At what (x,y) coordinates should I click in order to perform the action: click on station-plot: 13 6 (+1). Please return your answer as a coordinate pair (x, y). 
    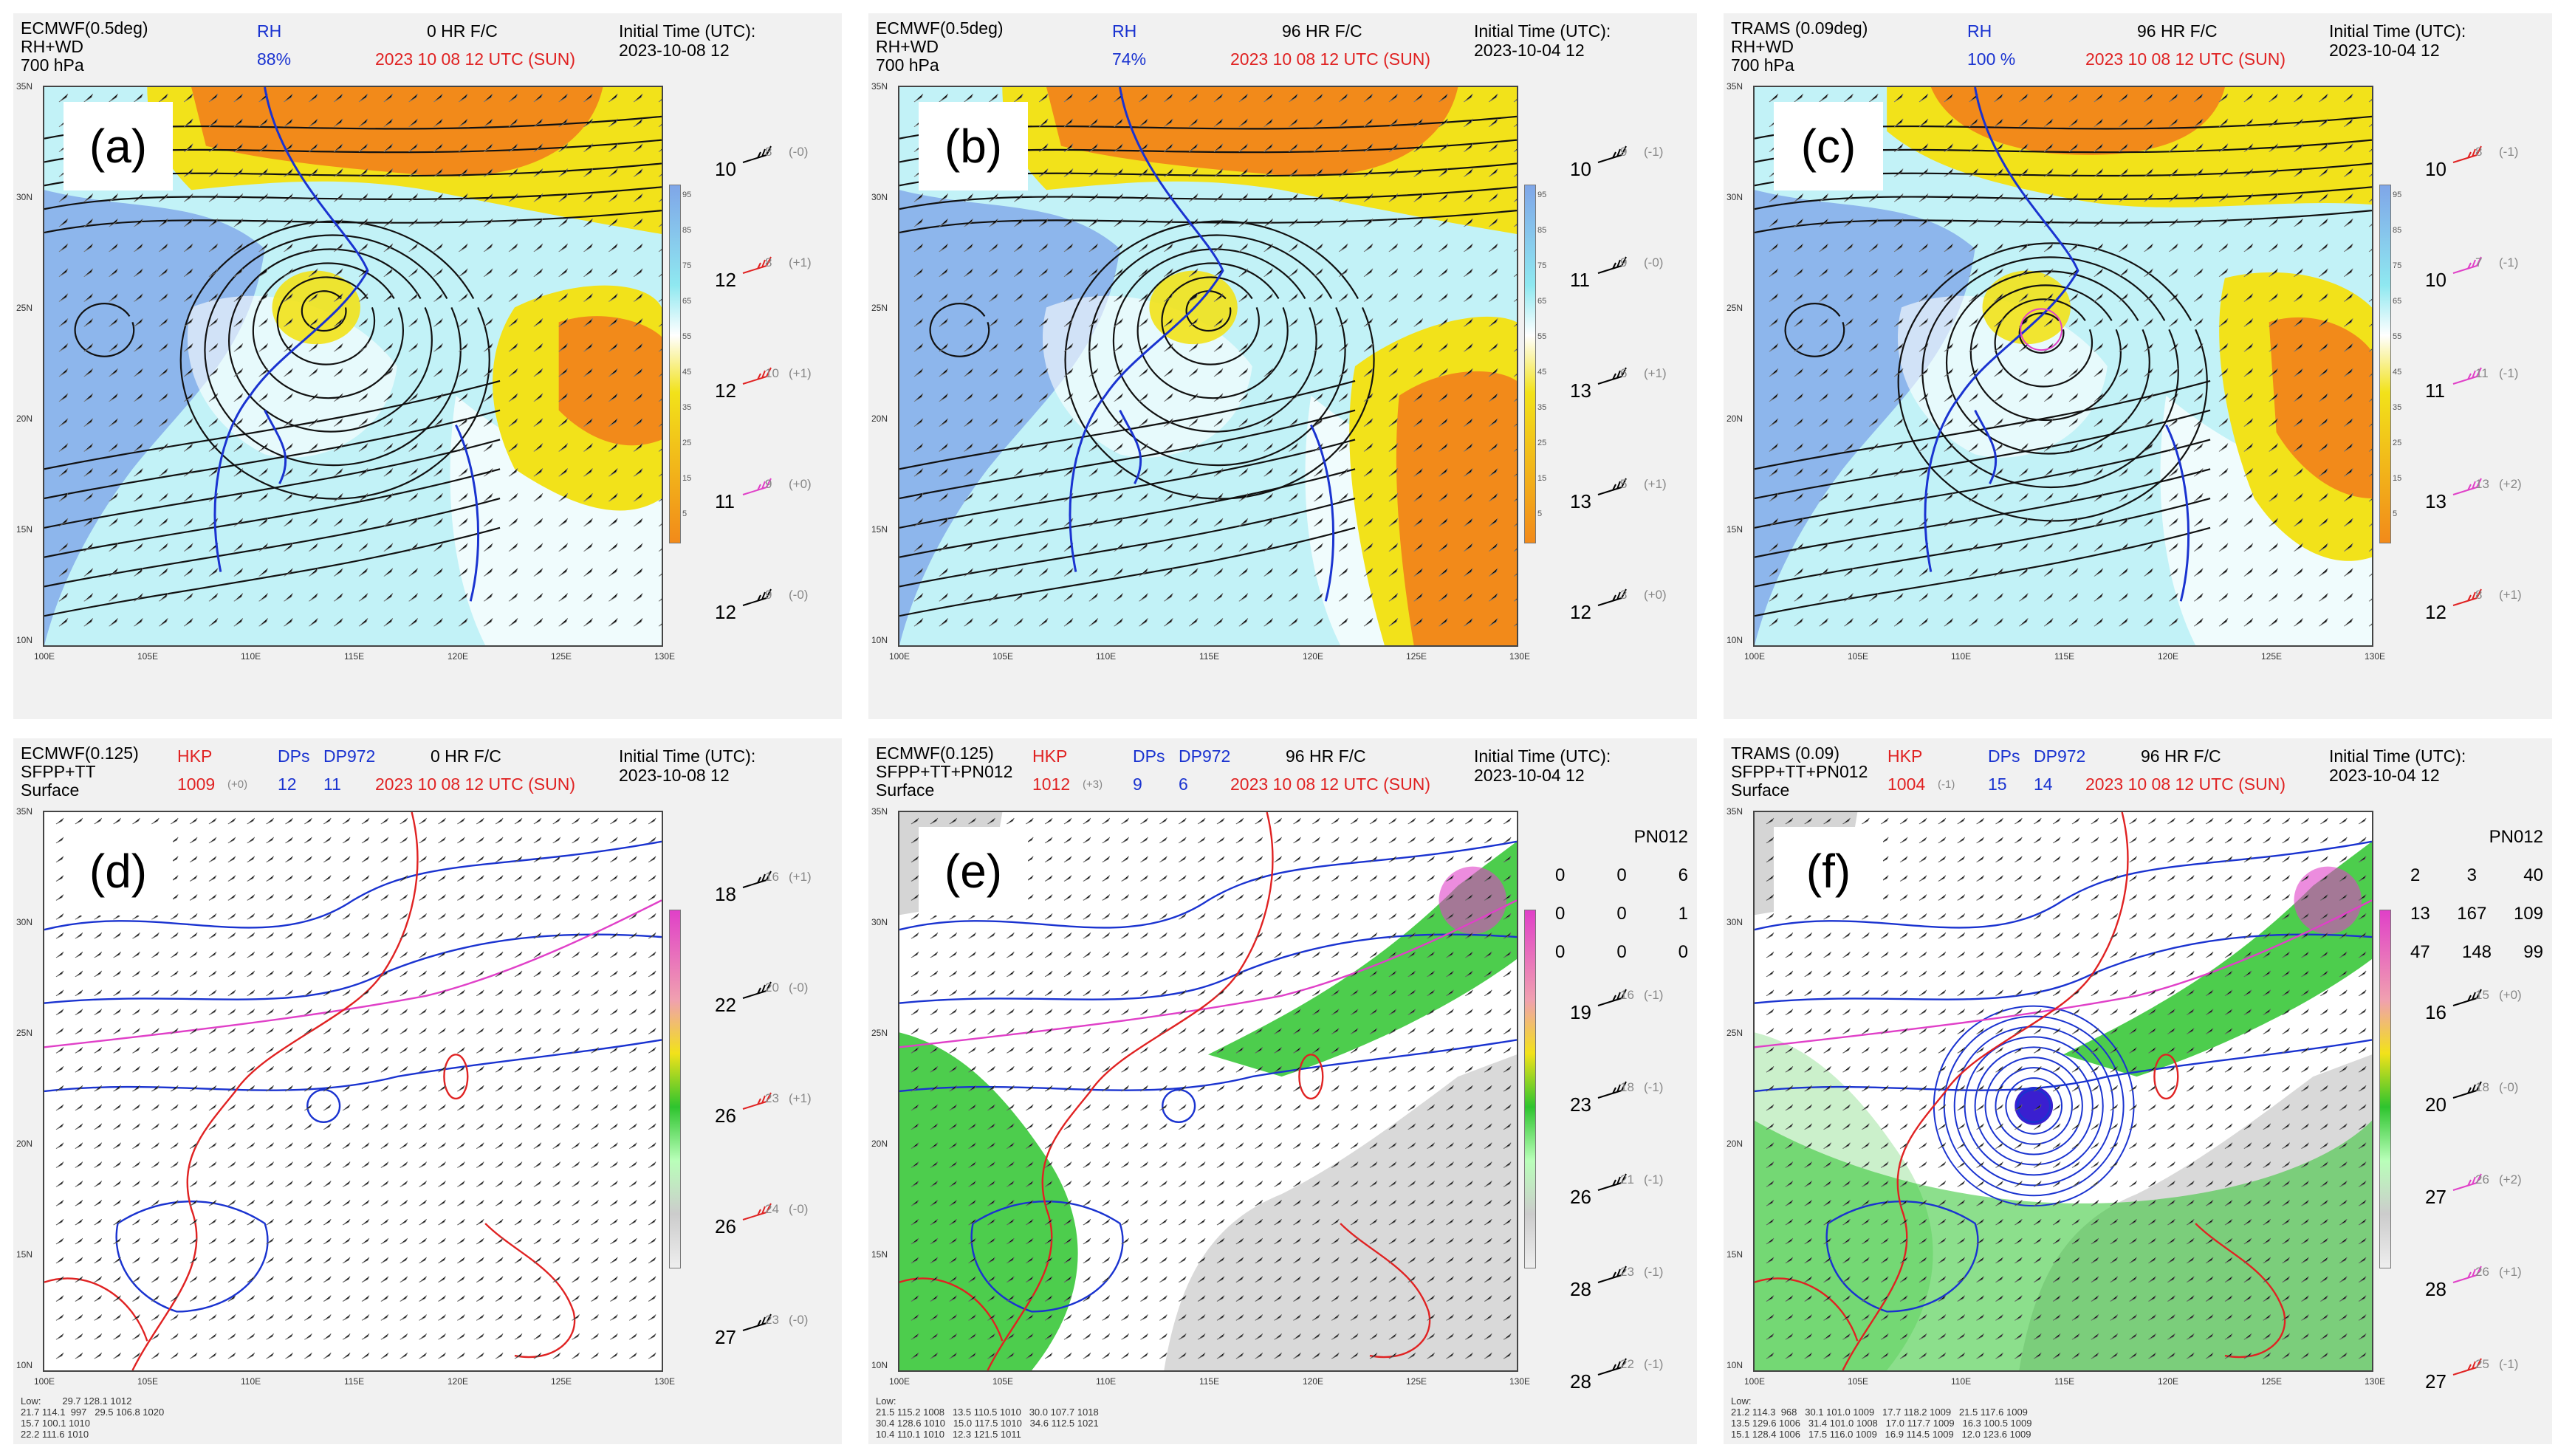
    Looking at the image, I should click on (1629, 389).